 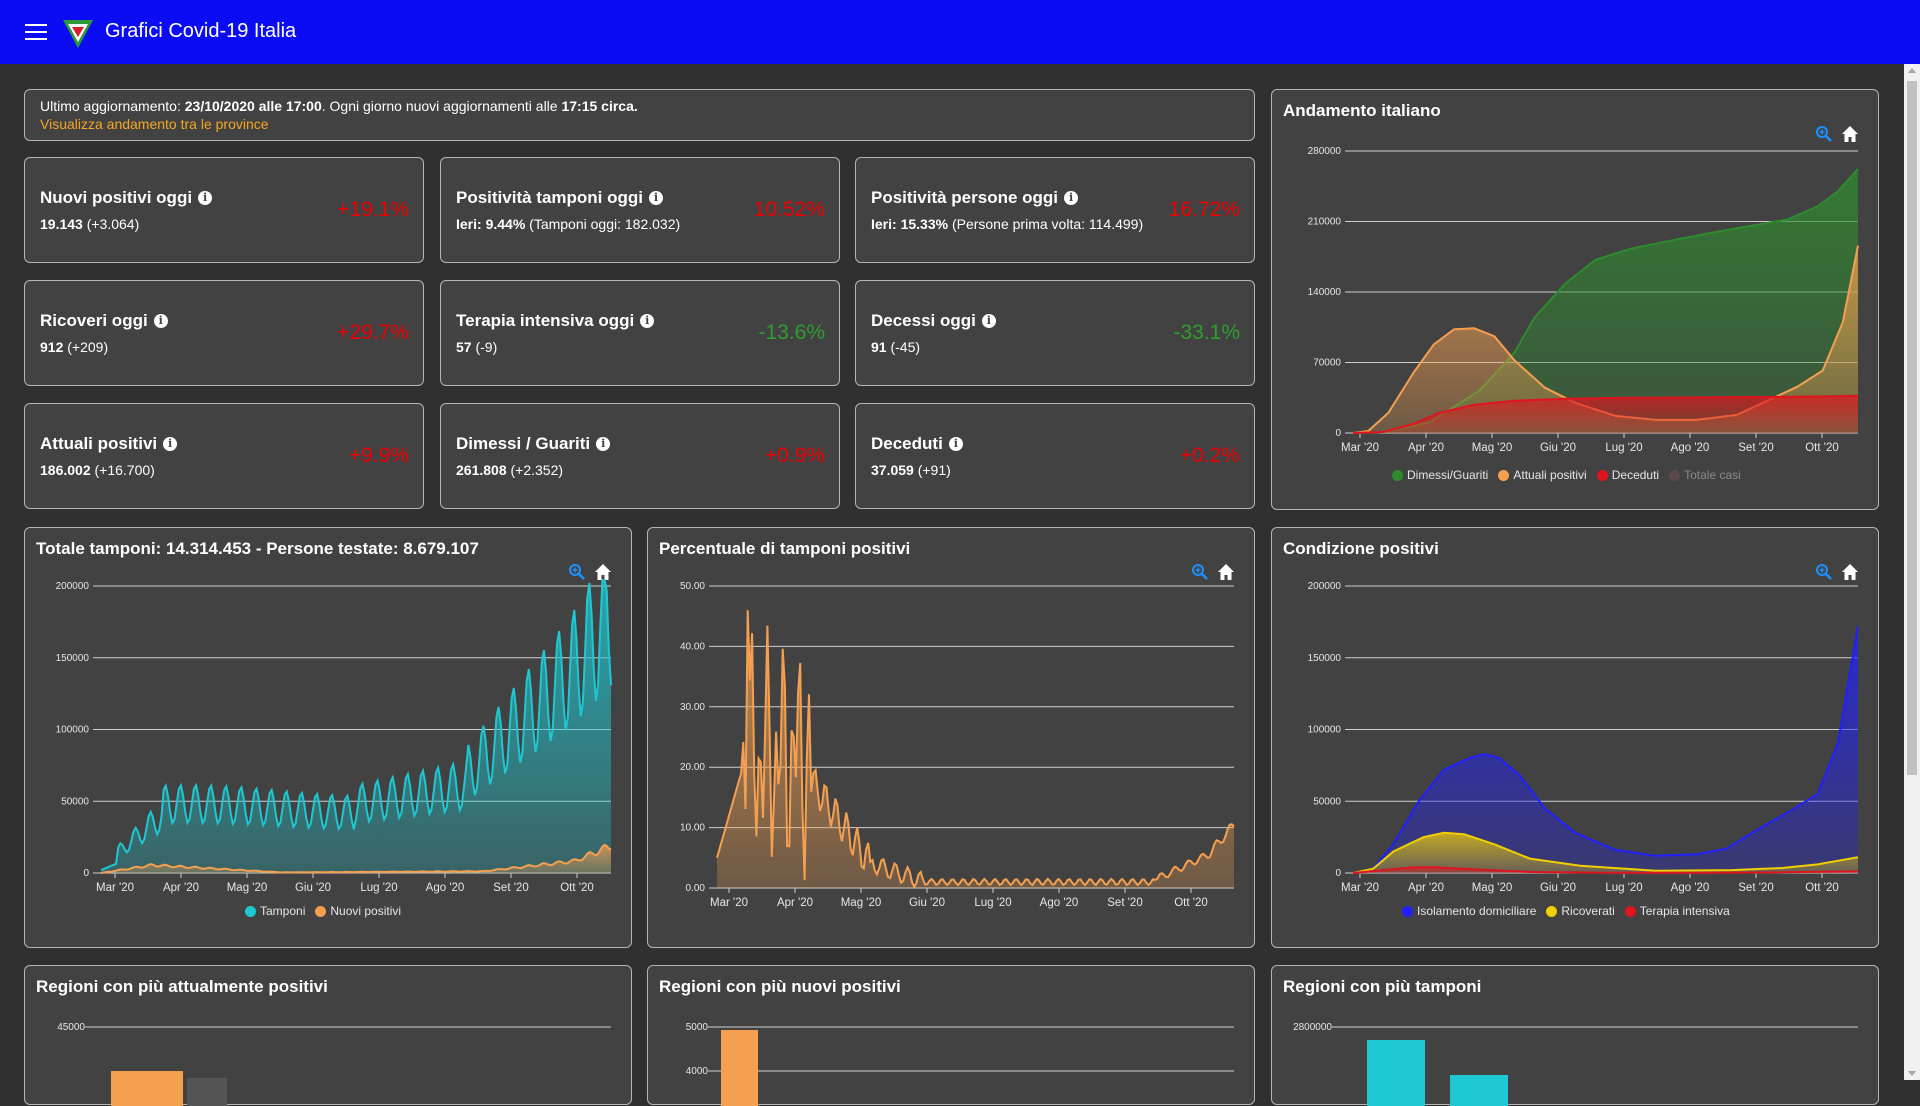 I want to click on legend-label: Isolamento domiciliare, so click(x=1477, y=911).